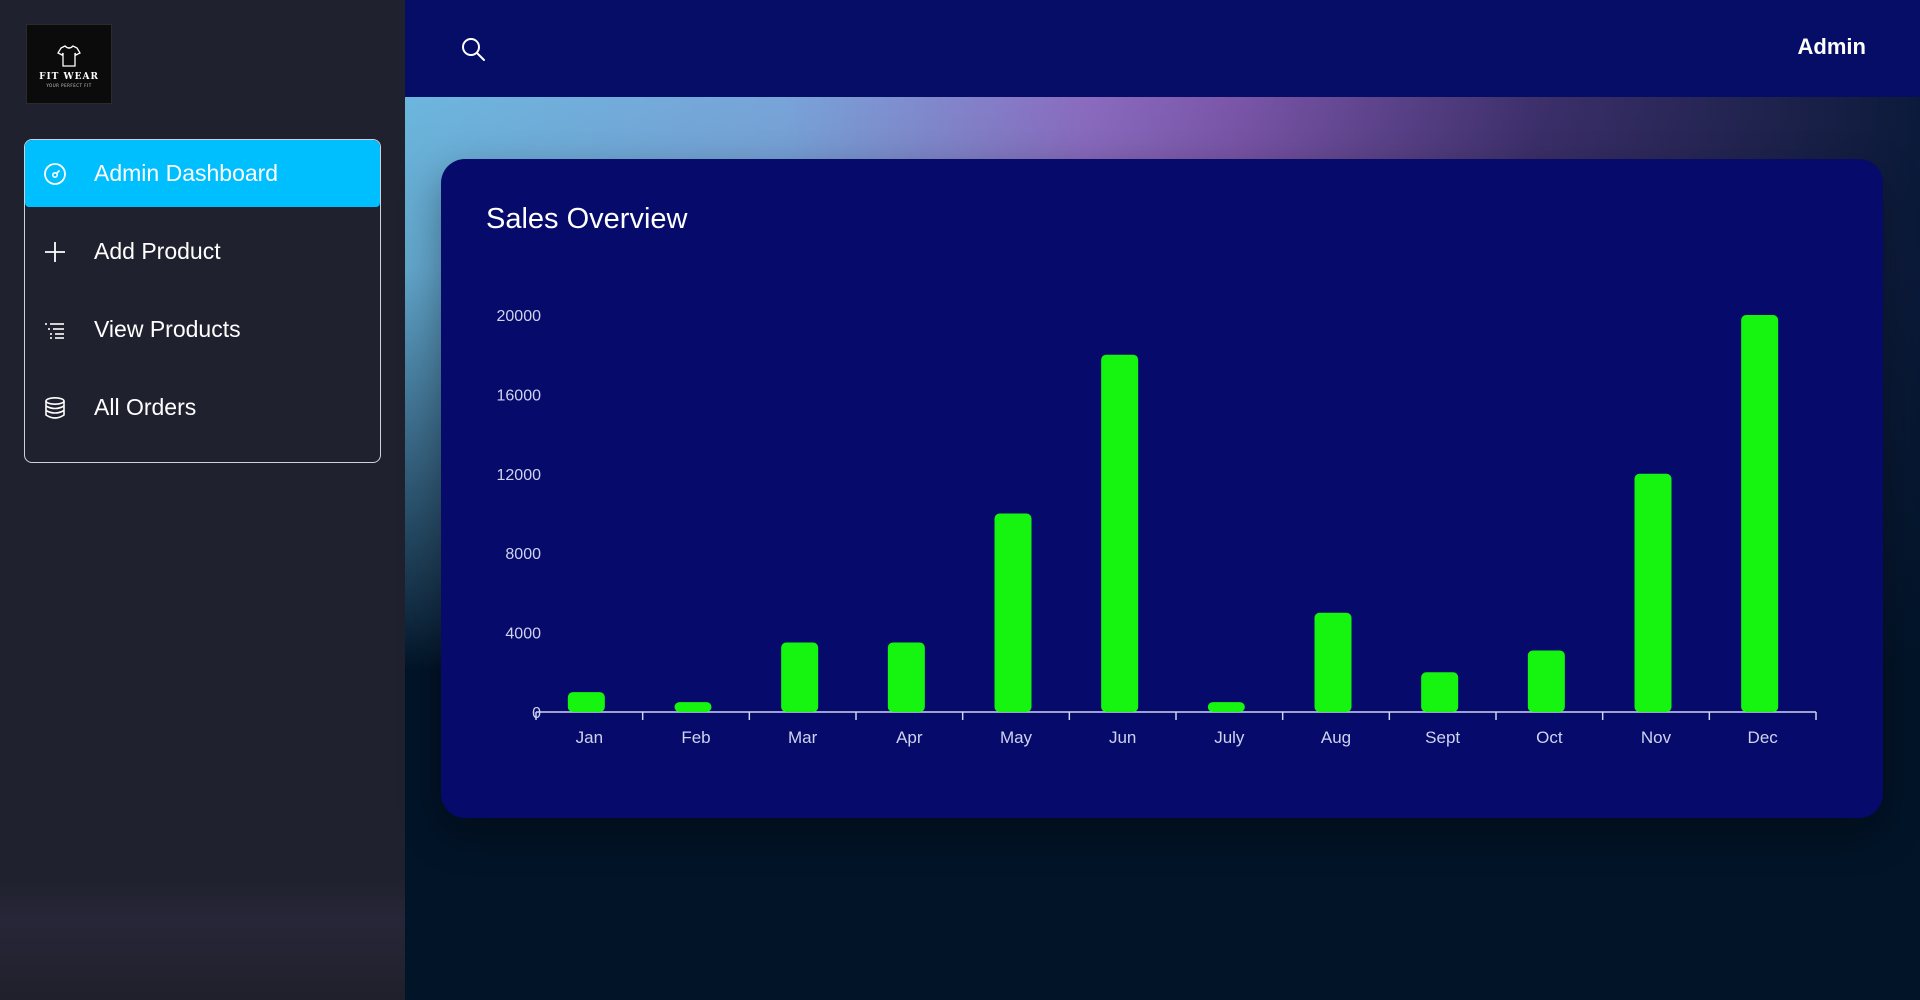  I want to click on list-icon, so click(55, 330).